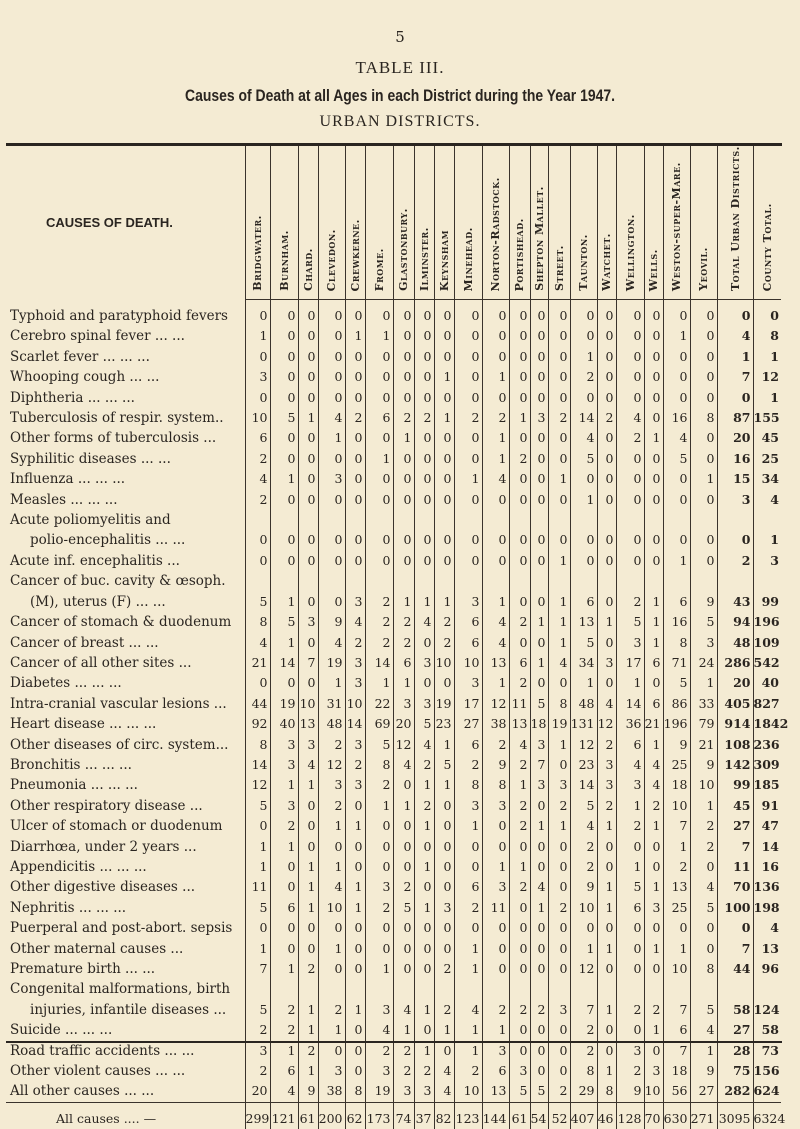 The height and width of the screenshot is (1129, 800). Describe the element at coordinates (284, 261) in the screenshot. I see `column-header-label: Burnham.` at that location.